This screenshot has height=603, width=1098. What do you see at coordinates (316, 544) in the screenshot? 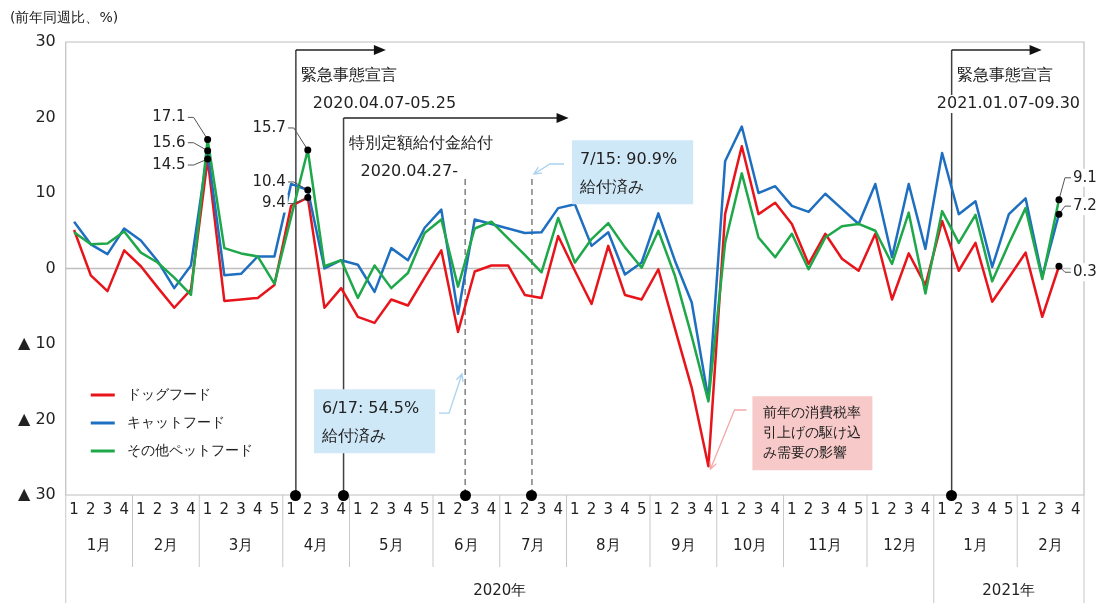
I see `x2-tick-label: 4月` at bounding box center [316, 544].